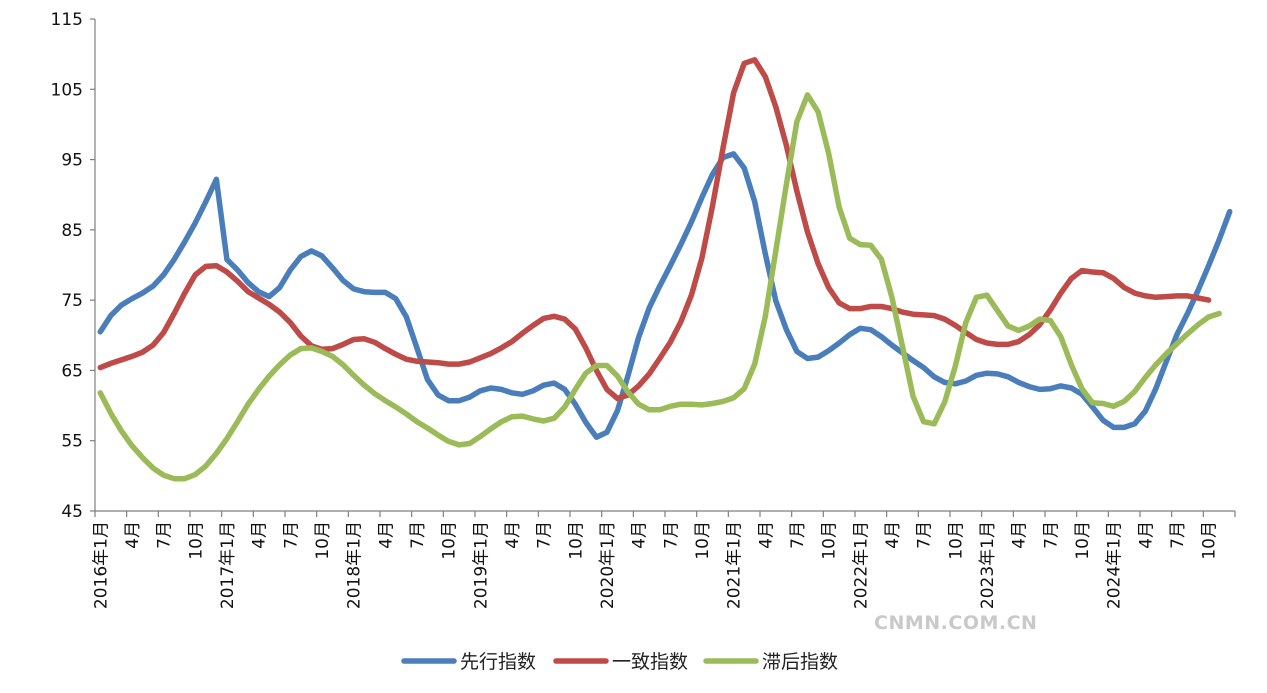  What do you see at coordinates (72, 301) in the screenshot?
I see `y-tick-label: 75` at bounding box center [72, 301].